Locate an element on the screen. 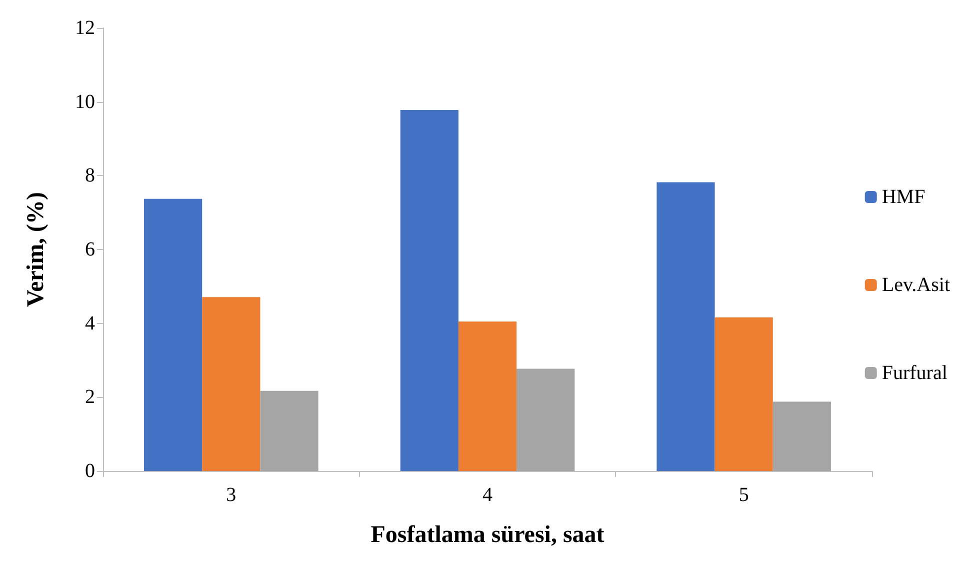  x-tick-label: 5 is located at coordinates (743, 495).